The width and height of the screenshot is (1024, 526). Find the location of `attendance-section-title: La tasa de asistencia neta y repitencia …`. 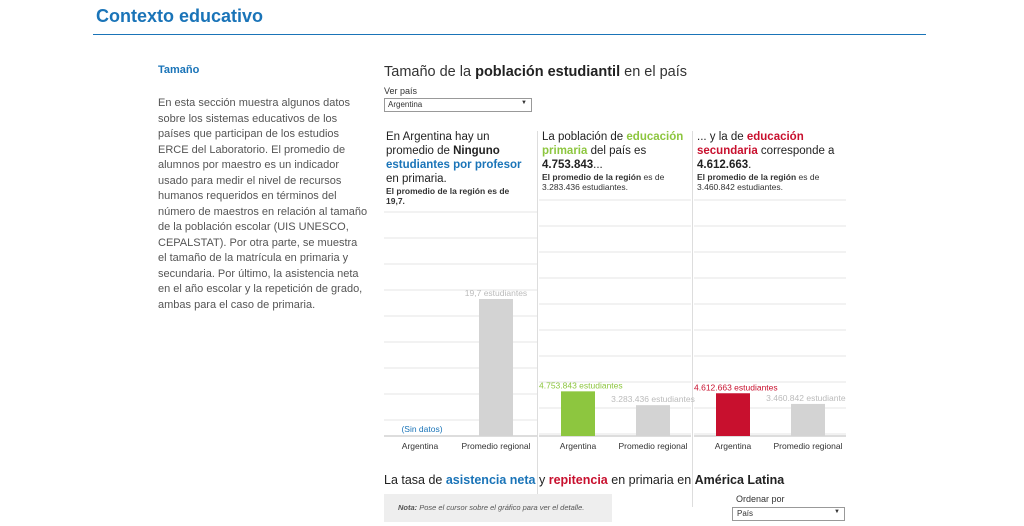

attendance-section-title: La tasa de asistencia neta y repitencia … is located at coordinates (584, 480).